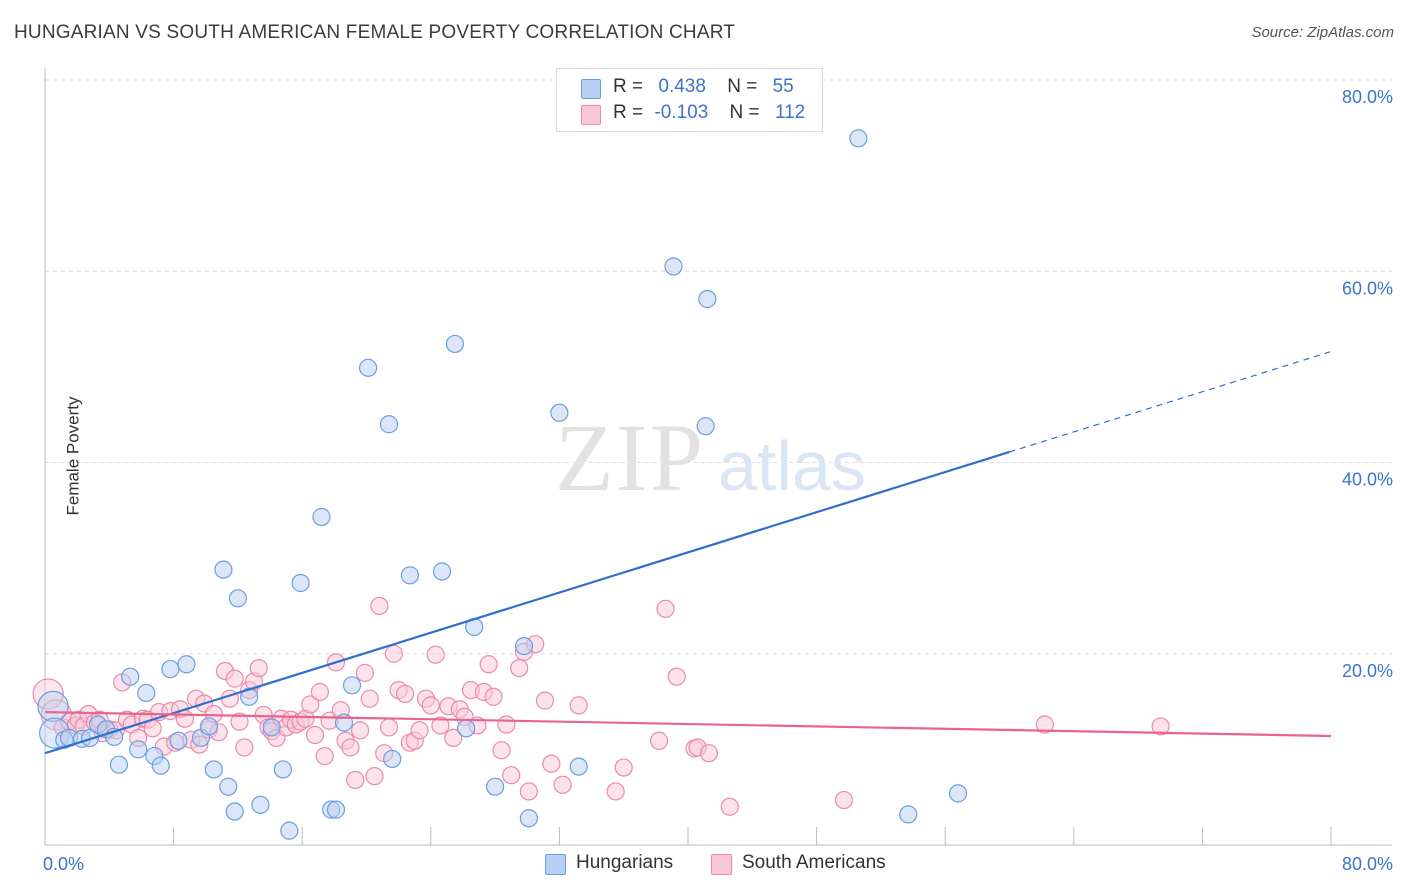 This screenshot has height=892, width=1406. What do you see at coordinates (689, 100) in the screenshot?
I see `correlation-legend: R = 0.438 N = 55 R = -0.103 N = 112` at bounding box center [689, 100].